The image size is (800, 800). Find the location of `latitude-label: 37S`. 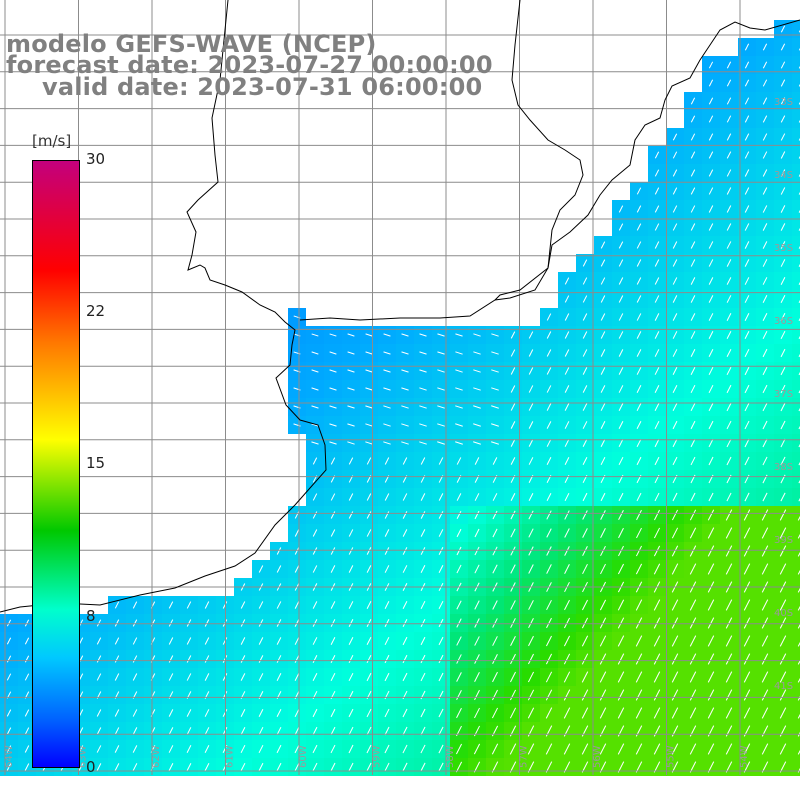

latitude-label: 37S is located at coordinates (783, 394).